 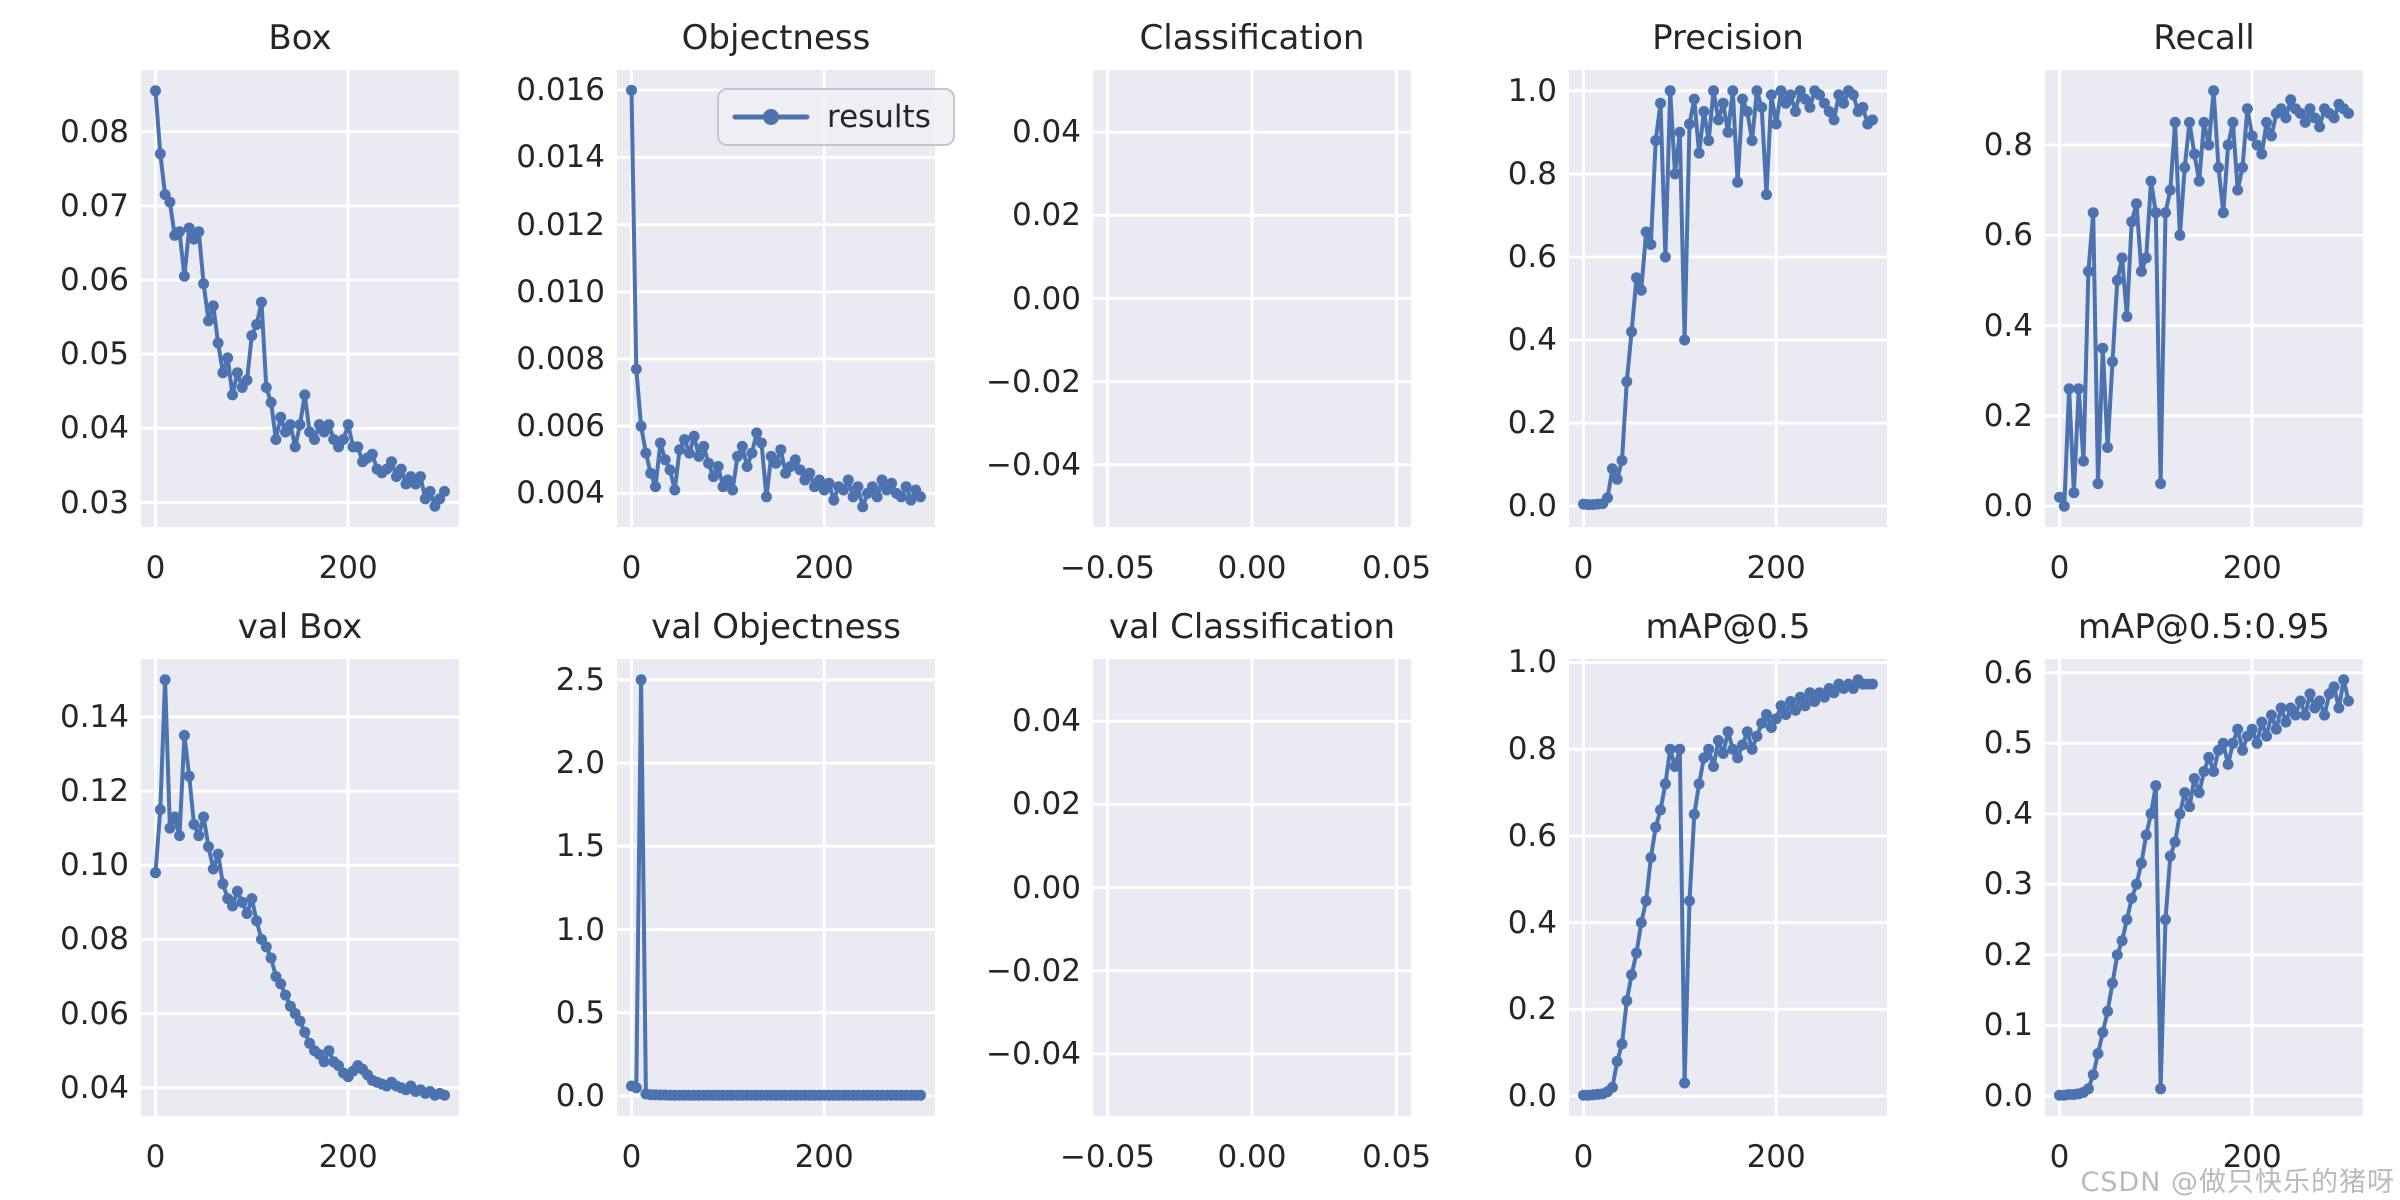 What do you see at coordinates (94, 716) in the screenshot?
I see `y-tick-label: 0.14` at bounding box center [94, 716].